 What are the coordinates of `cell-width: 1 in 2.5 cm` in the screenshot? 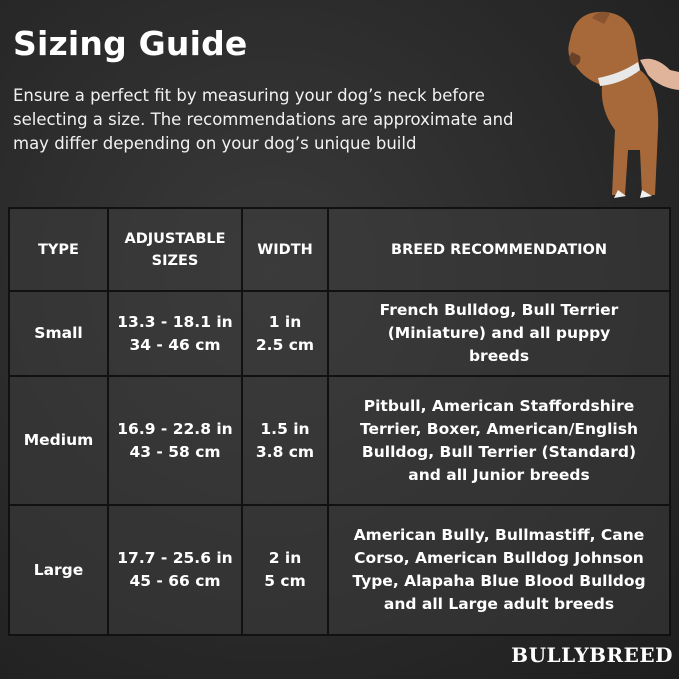 It's located at (285, 333).